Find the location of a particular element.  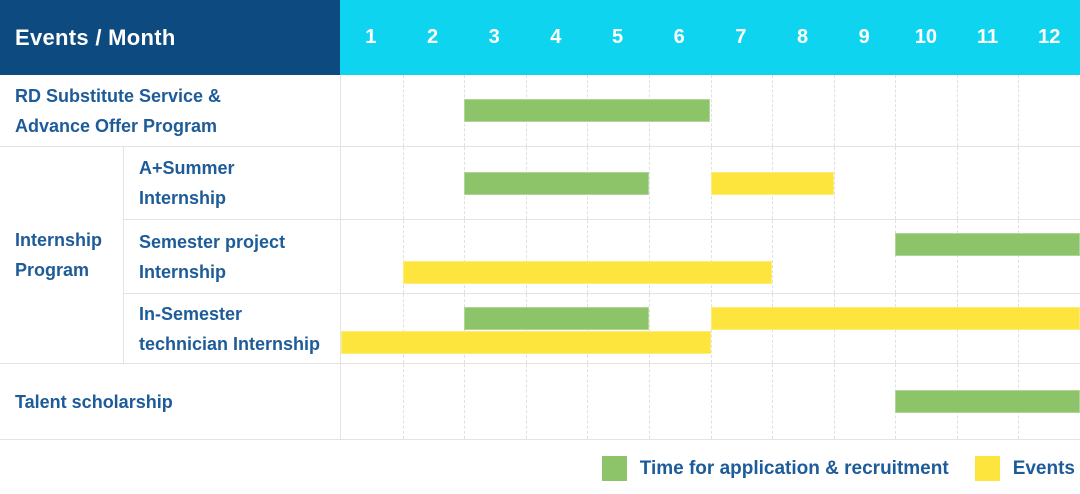

label-line: In-Semester is located at coordinates (191, 313).